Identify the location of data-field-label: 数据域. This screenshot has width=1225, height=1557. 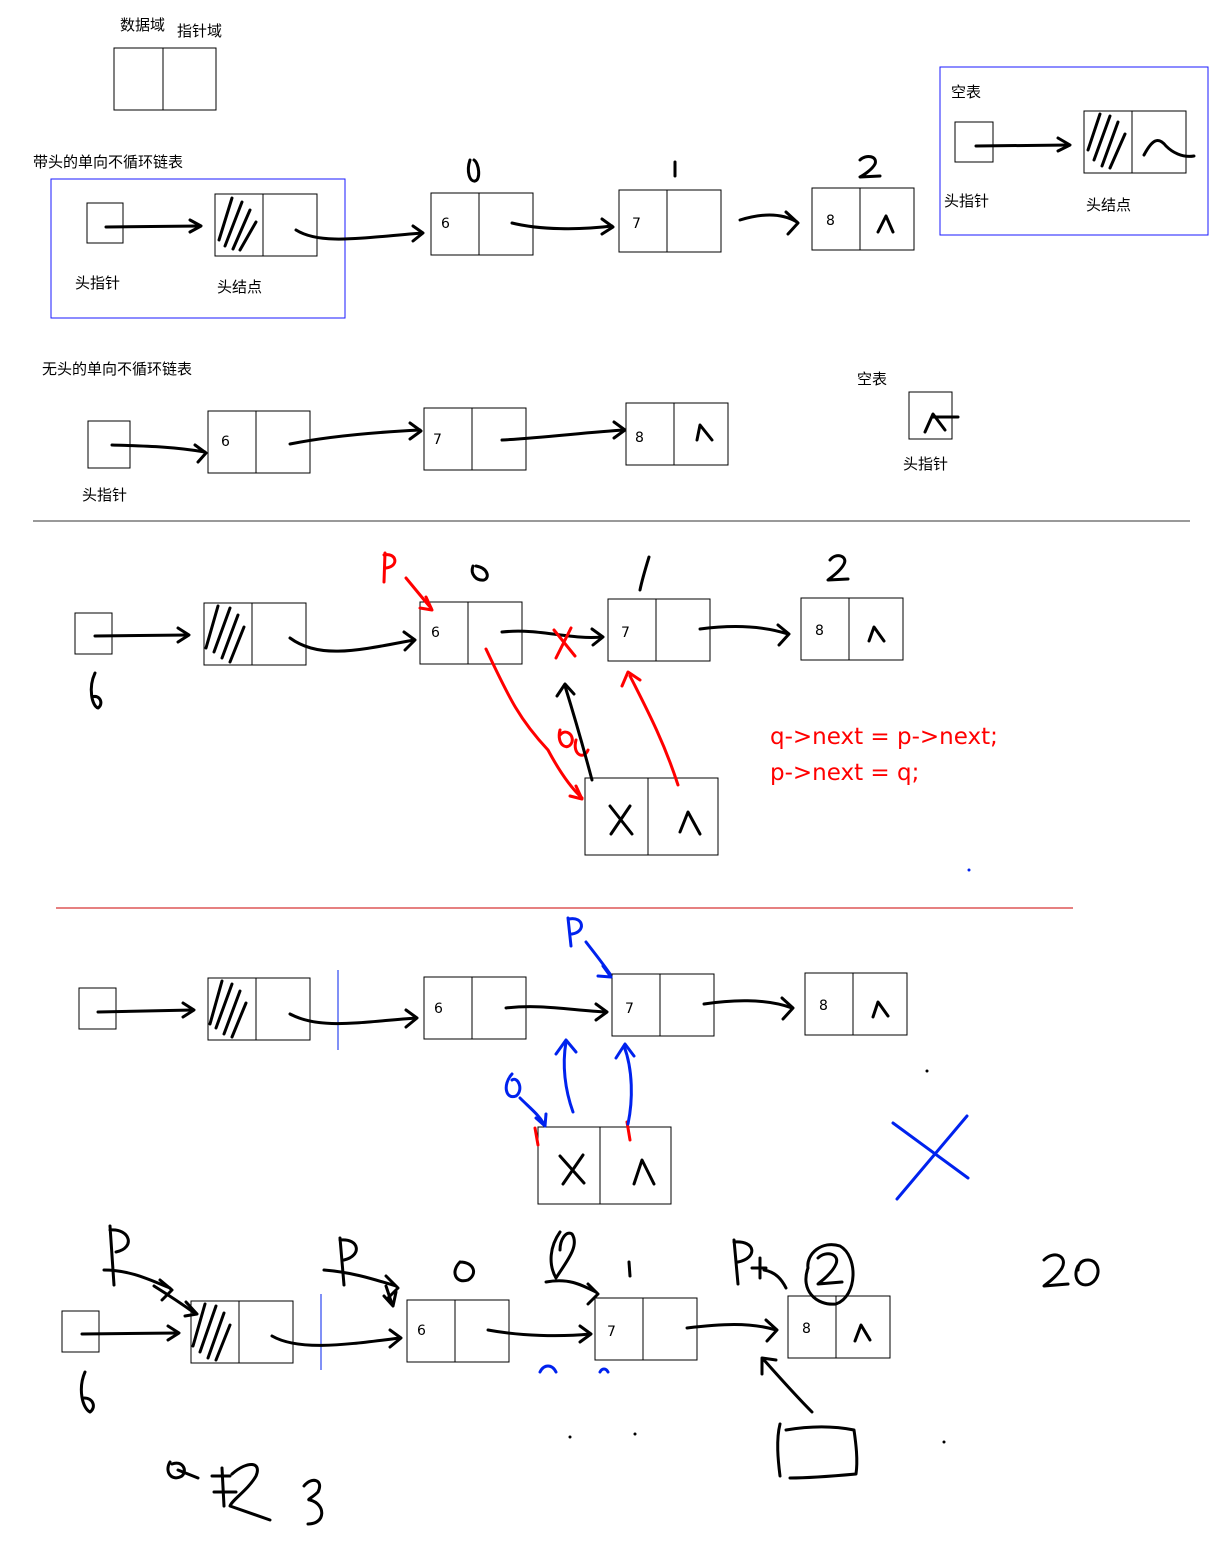
(142, 25).